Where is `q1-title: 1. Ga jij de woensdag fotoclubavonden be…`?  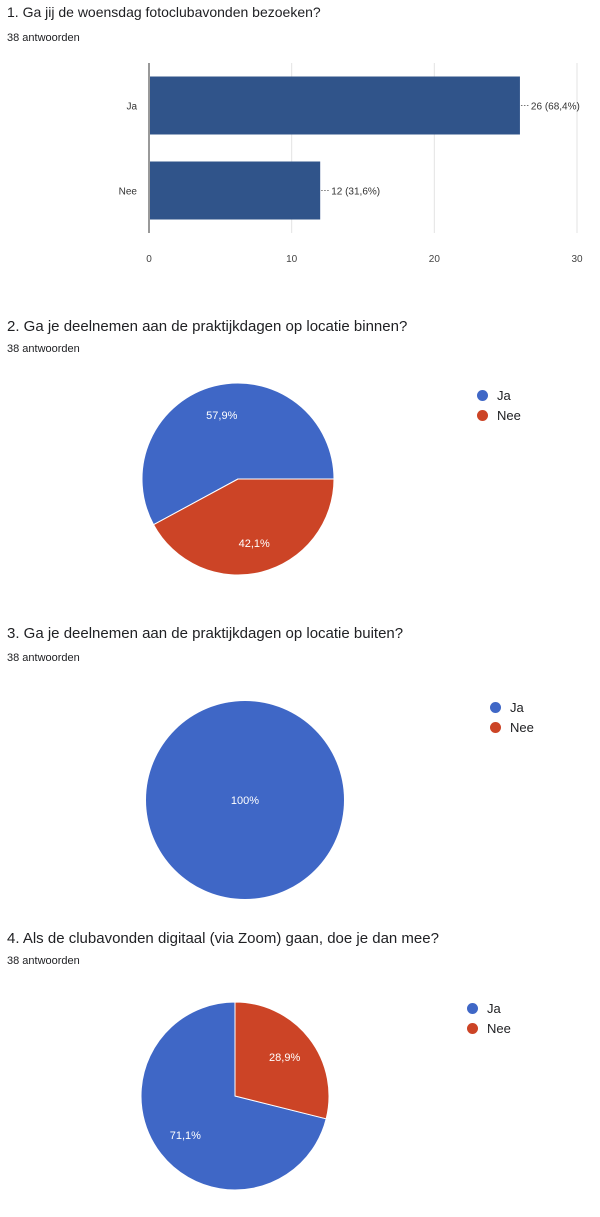 q1-title: 1. Ga jij de woensdag fotoclubavonden be… is located at coordinates (164, 12).